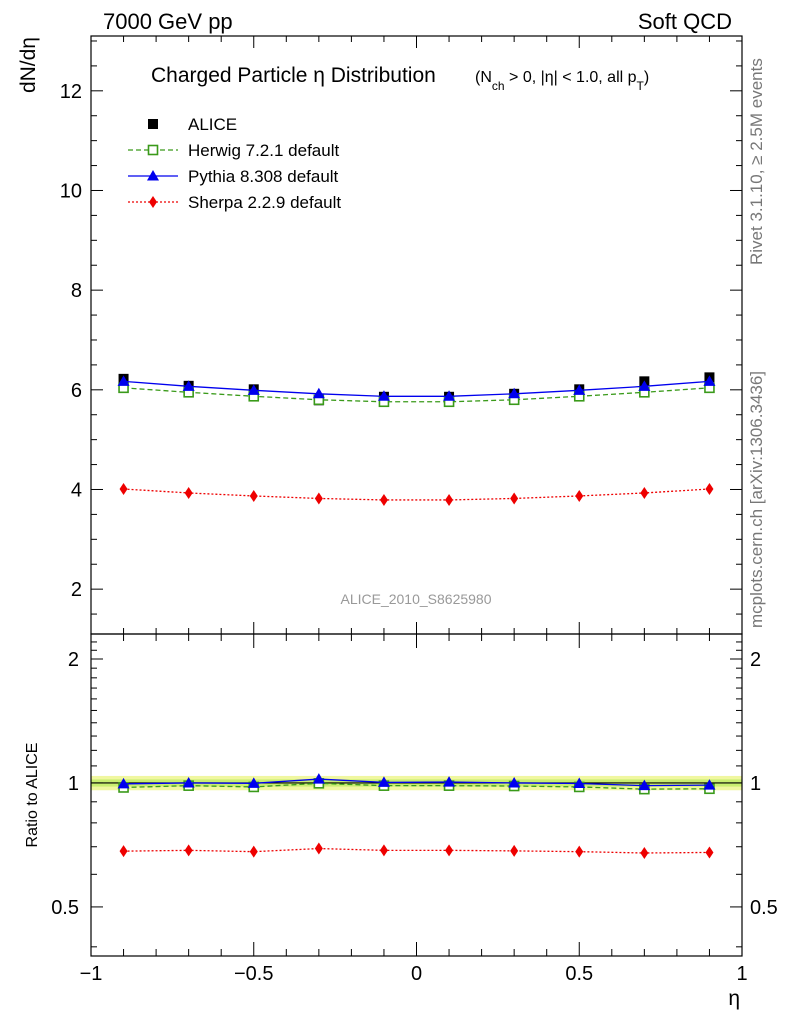 This screenshot has height=1024, width=786. I want to click on x-tick-label: −1, so click(91, 974).